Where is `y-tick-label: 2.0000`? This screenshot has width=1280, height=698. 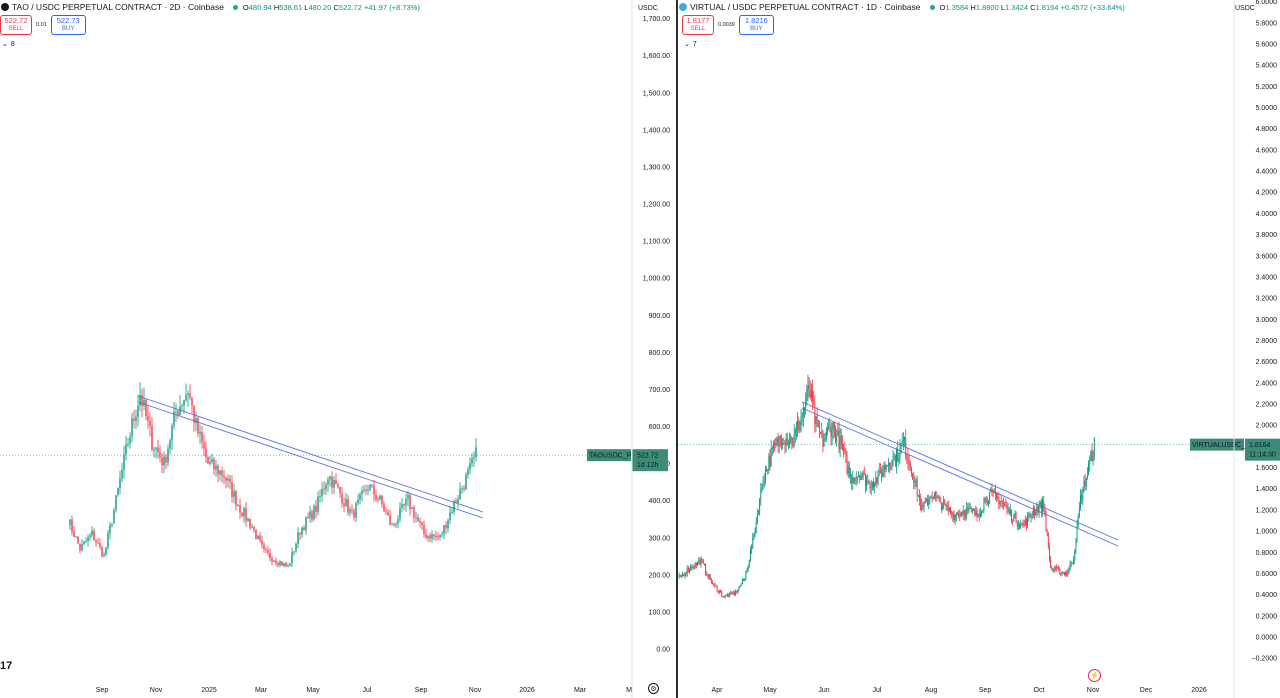
y-tick-label: 2.0000 is located at coordinates (1267, 426).